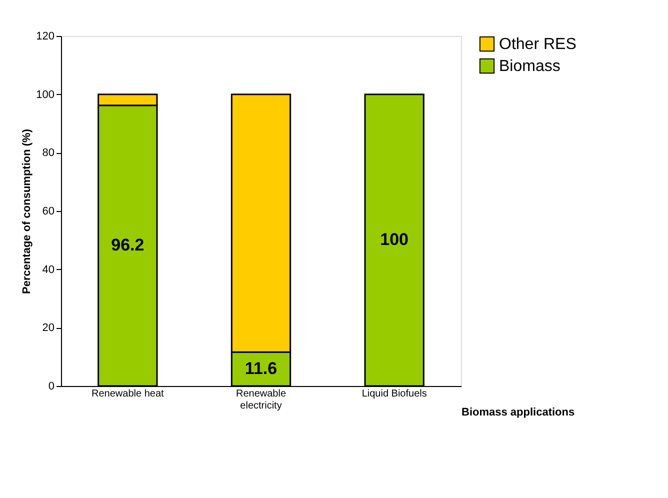 The image size is (668, 498). What do you see at coordinates (127, 245) in the screenshot?
I see `data-label: 96.2` at bounding box center [127, 245].